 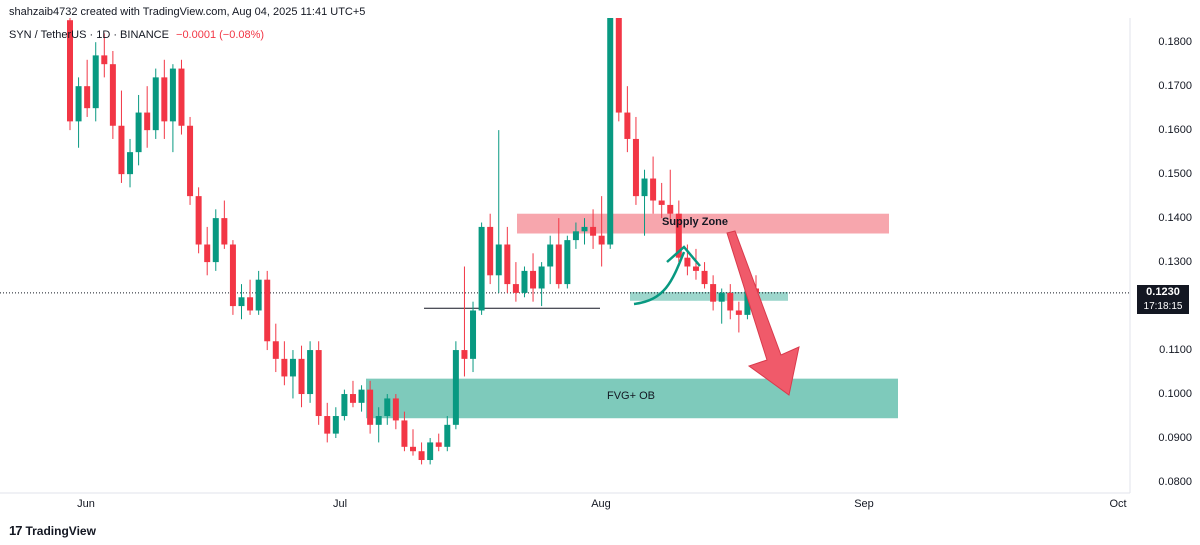 I want to click on date-tick-label: Jul, so click(x=340, y=504).